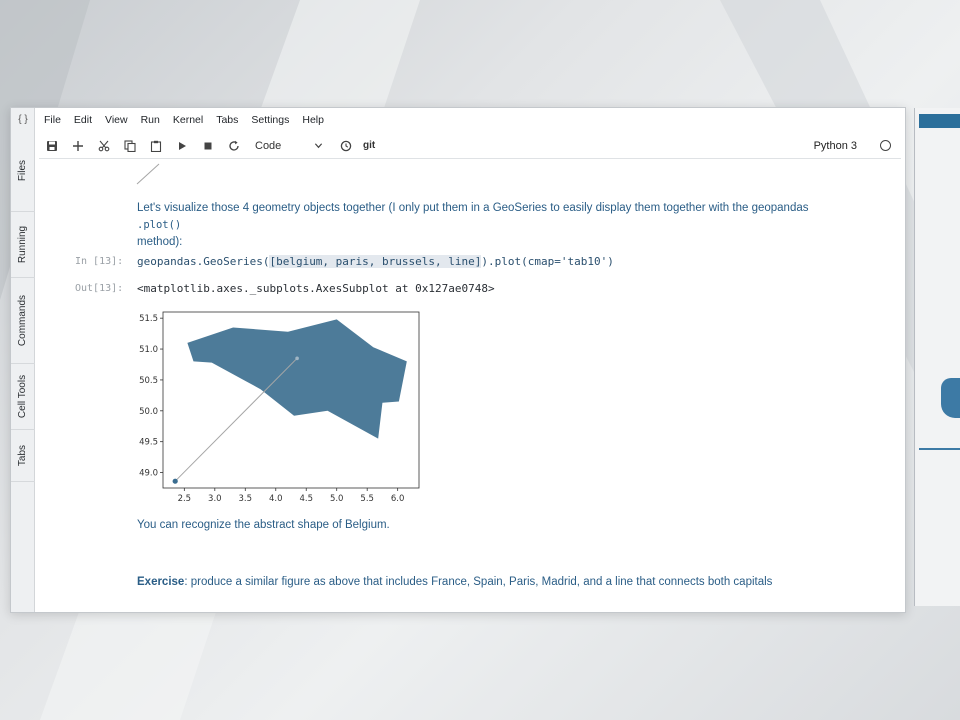 This screenshot has width=960, height=720. I want to click on x-tick-label: 6.0, so click(398, 498).